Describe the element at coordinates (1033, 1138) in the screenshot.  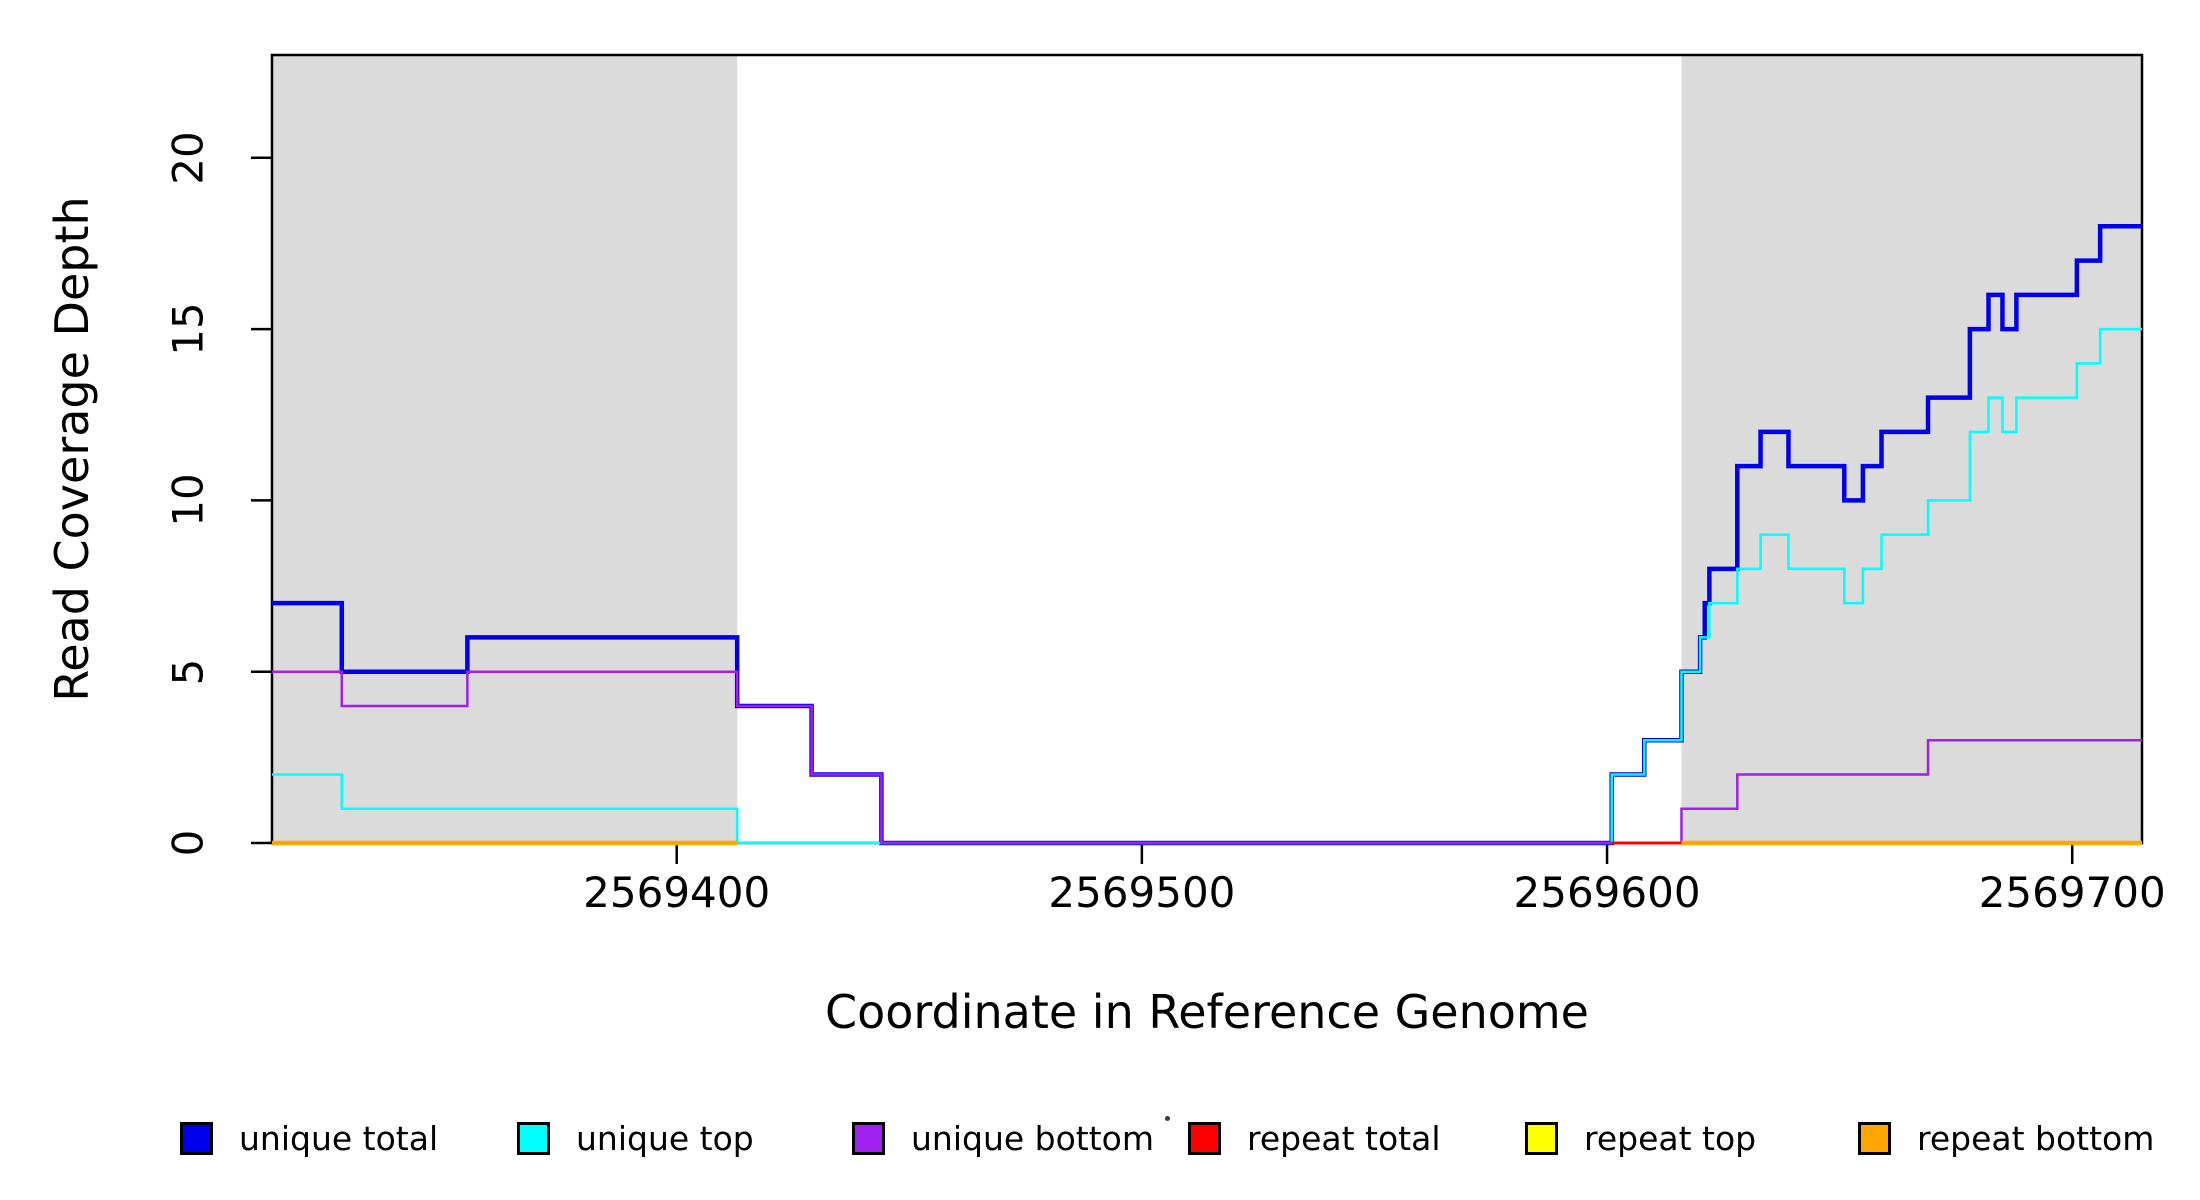
I see `legend-label: unique bottom` at that location.